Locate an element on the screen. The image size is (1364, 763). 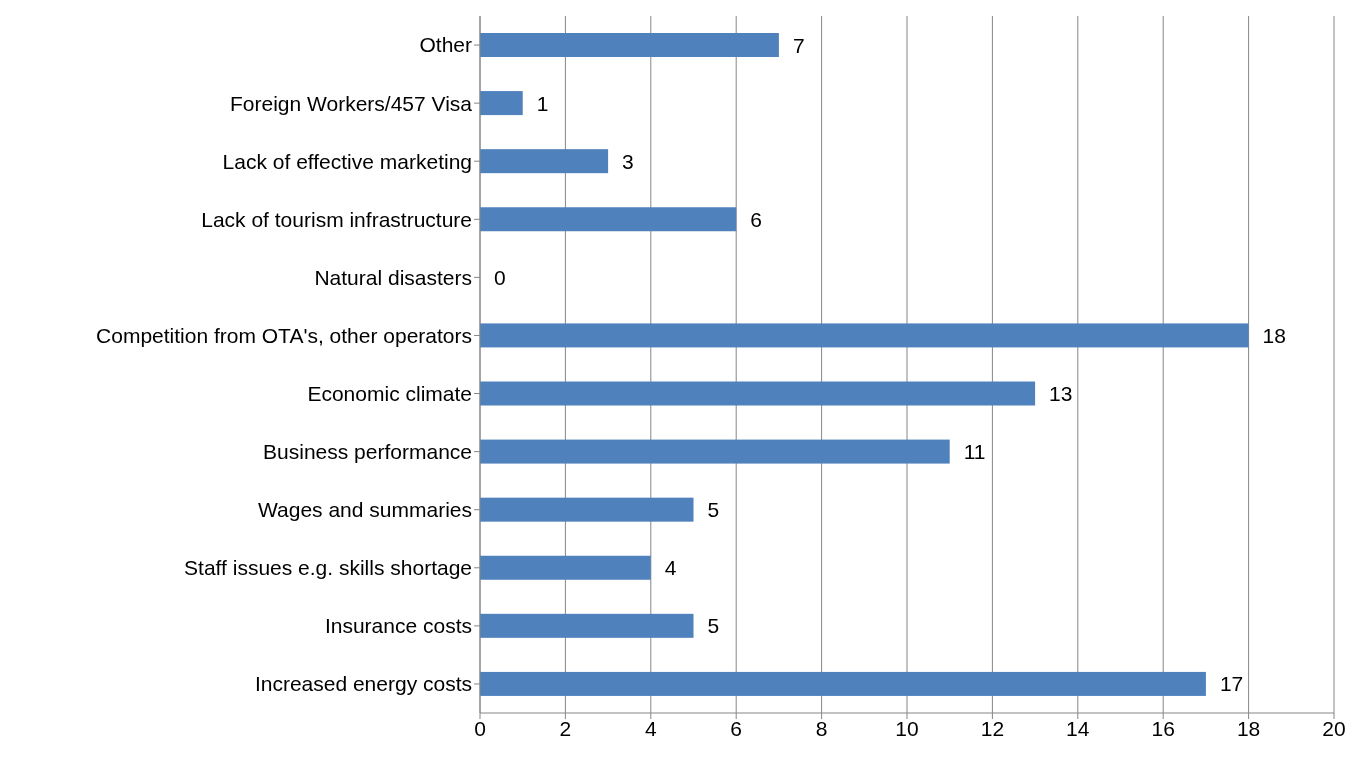
x-tick-label: 8 is located at coordinates (821, 728).